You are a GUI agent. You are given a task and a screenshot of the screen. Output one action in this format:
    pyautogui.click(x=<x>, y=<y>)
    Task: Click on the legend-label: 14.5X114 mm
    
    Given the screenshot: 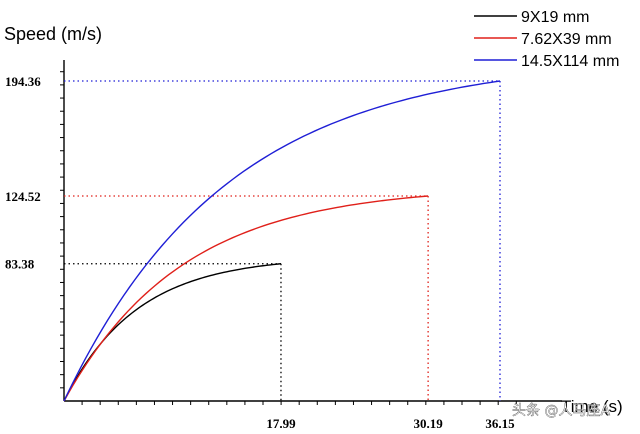 What is the action you would take?
    pyautogui.click(x=570, y=61)
    